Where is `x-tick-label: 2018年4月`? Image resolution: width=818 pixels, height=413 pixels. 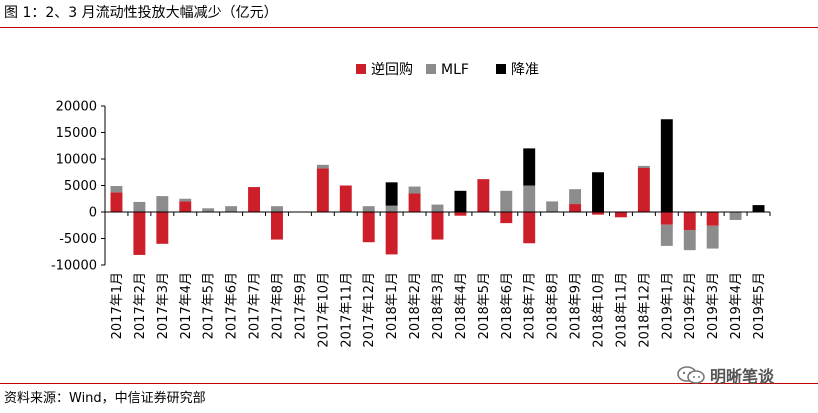 x-tick-label: 2018年4月 is located at coordinates (461, 305).